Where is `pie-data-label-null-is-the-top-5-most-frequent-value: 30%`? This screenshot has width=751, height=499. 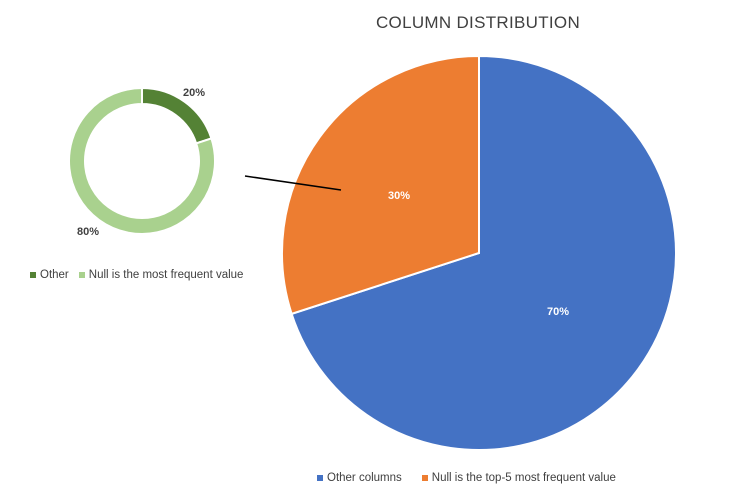 pie-data-label-null-is-the-top-5-most-frequent-value: 30% is located at coordinates (399, 196).